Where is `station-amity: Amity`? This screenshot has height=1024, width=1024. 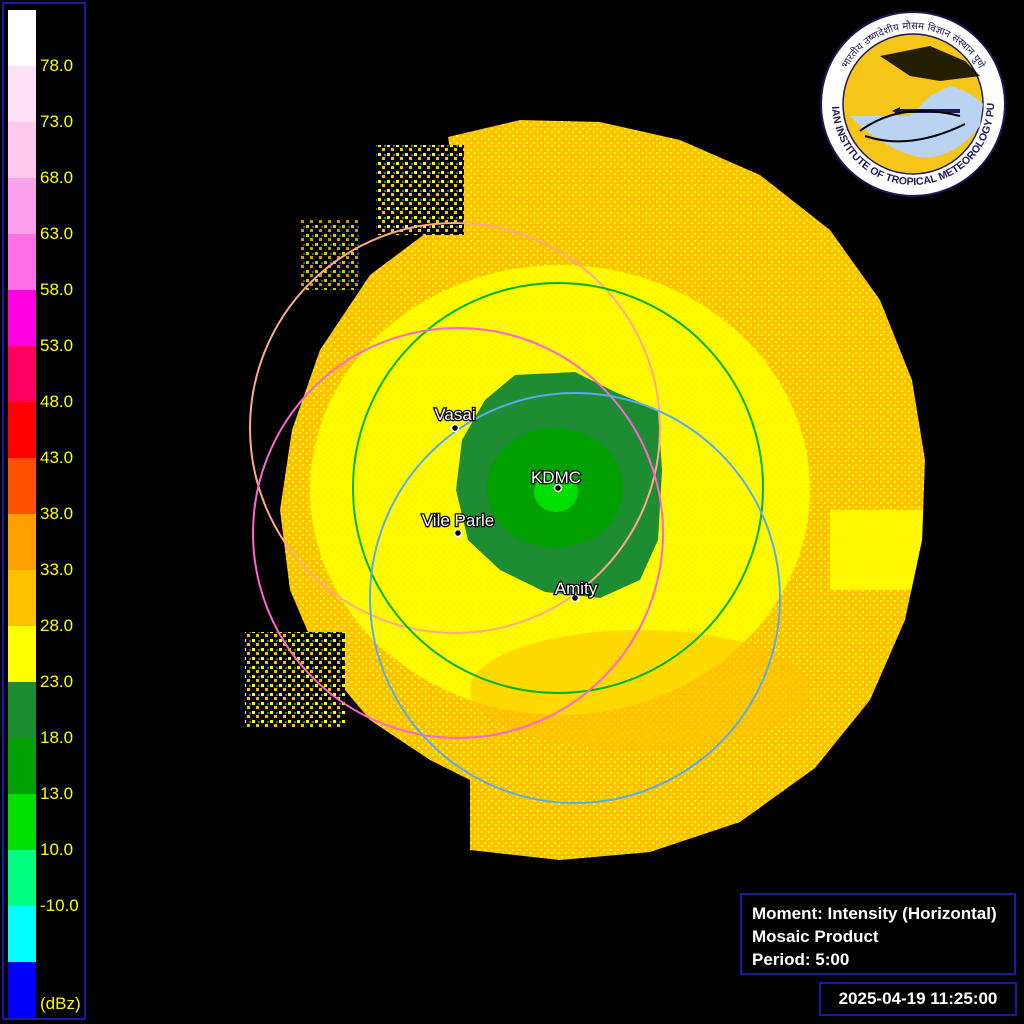
station-amity: Amity is located at coordinates (576, 590).